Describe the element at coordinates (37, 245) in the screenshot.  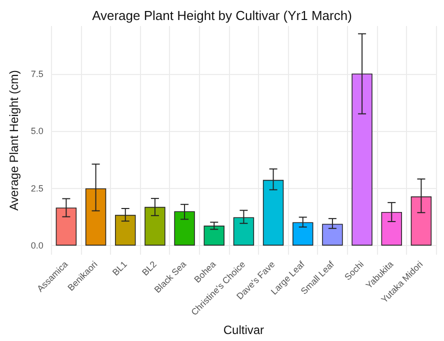
I see `y-tick-label: 0.0` at that location.